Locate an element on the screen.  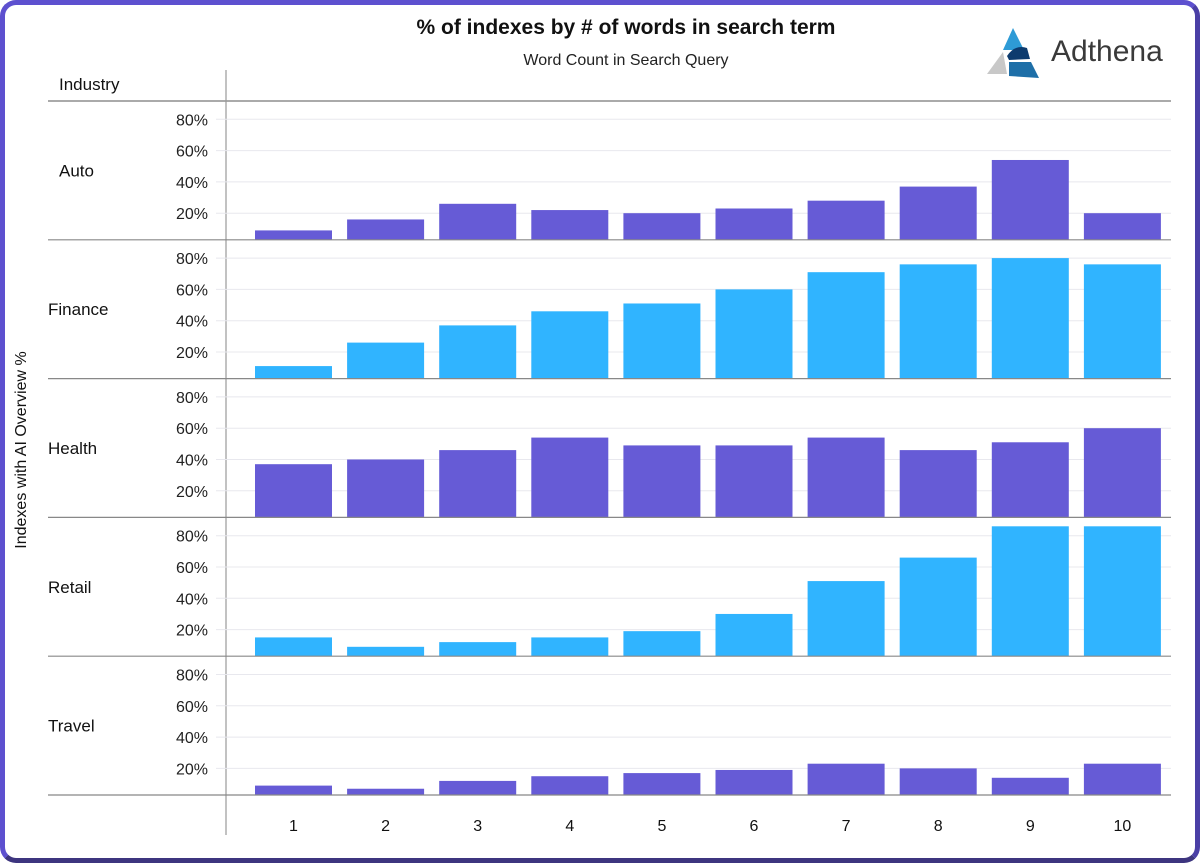
industry-label-retail: Retail is located at coordinates (69, 587).